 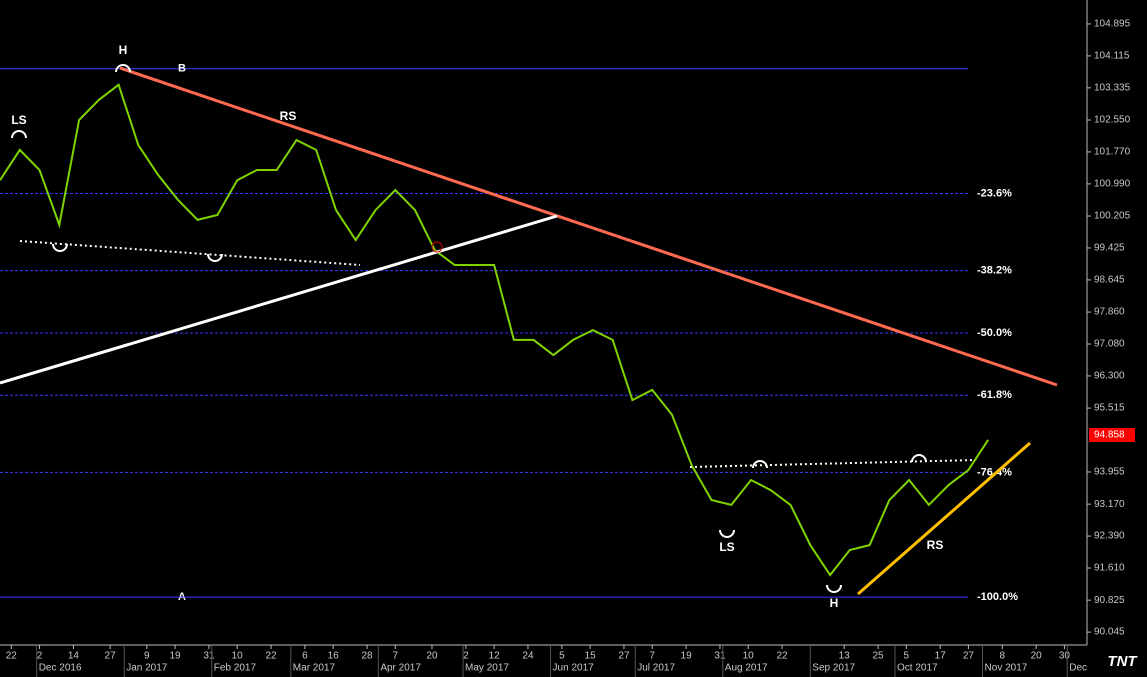 What do you see at coordinates (182, 69) in the screenshot?
I see `retracement-high-label: B` at bounding box center [182, 69].